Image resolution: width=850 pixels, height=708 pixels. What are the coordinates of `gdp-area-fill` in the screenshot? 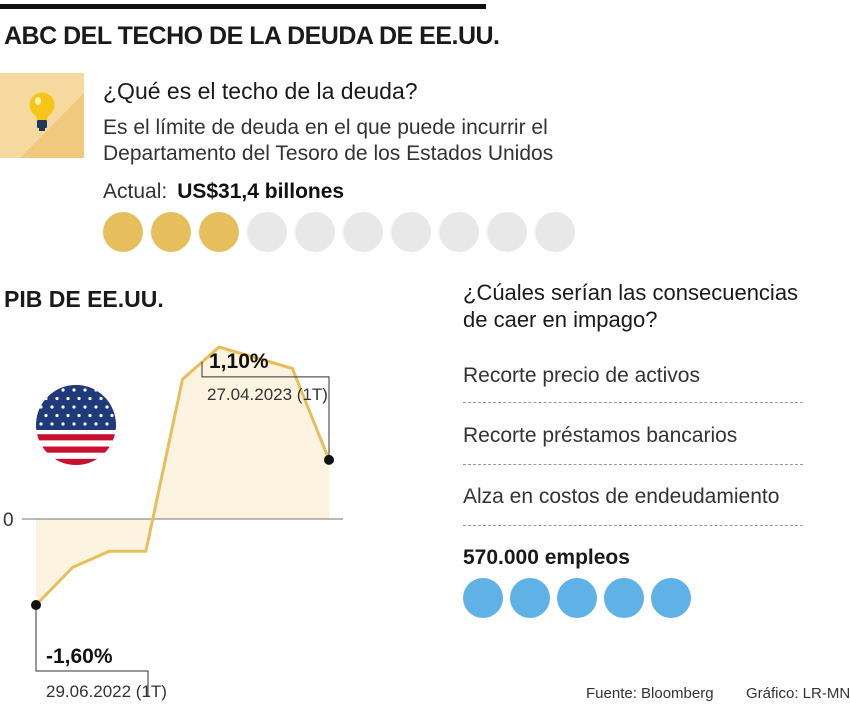 It's located at (182, 476).